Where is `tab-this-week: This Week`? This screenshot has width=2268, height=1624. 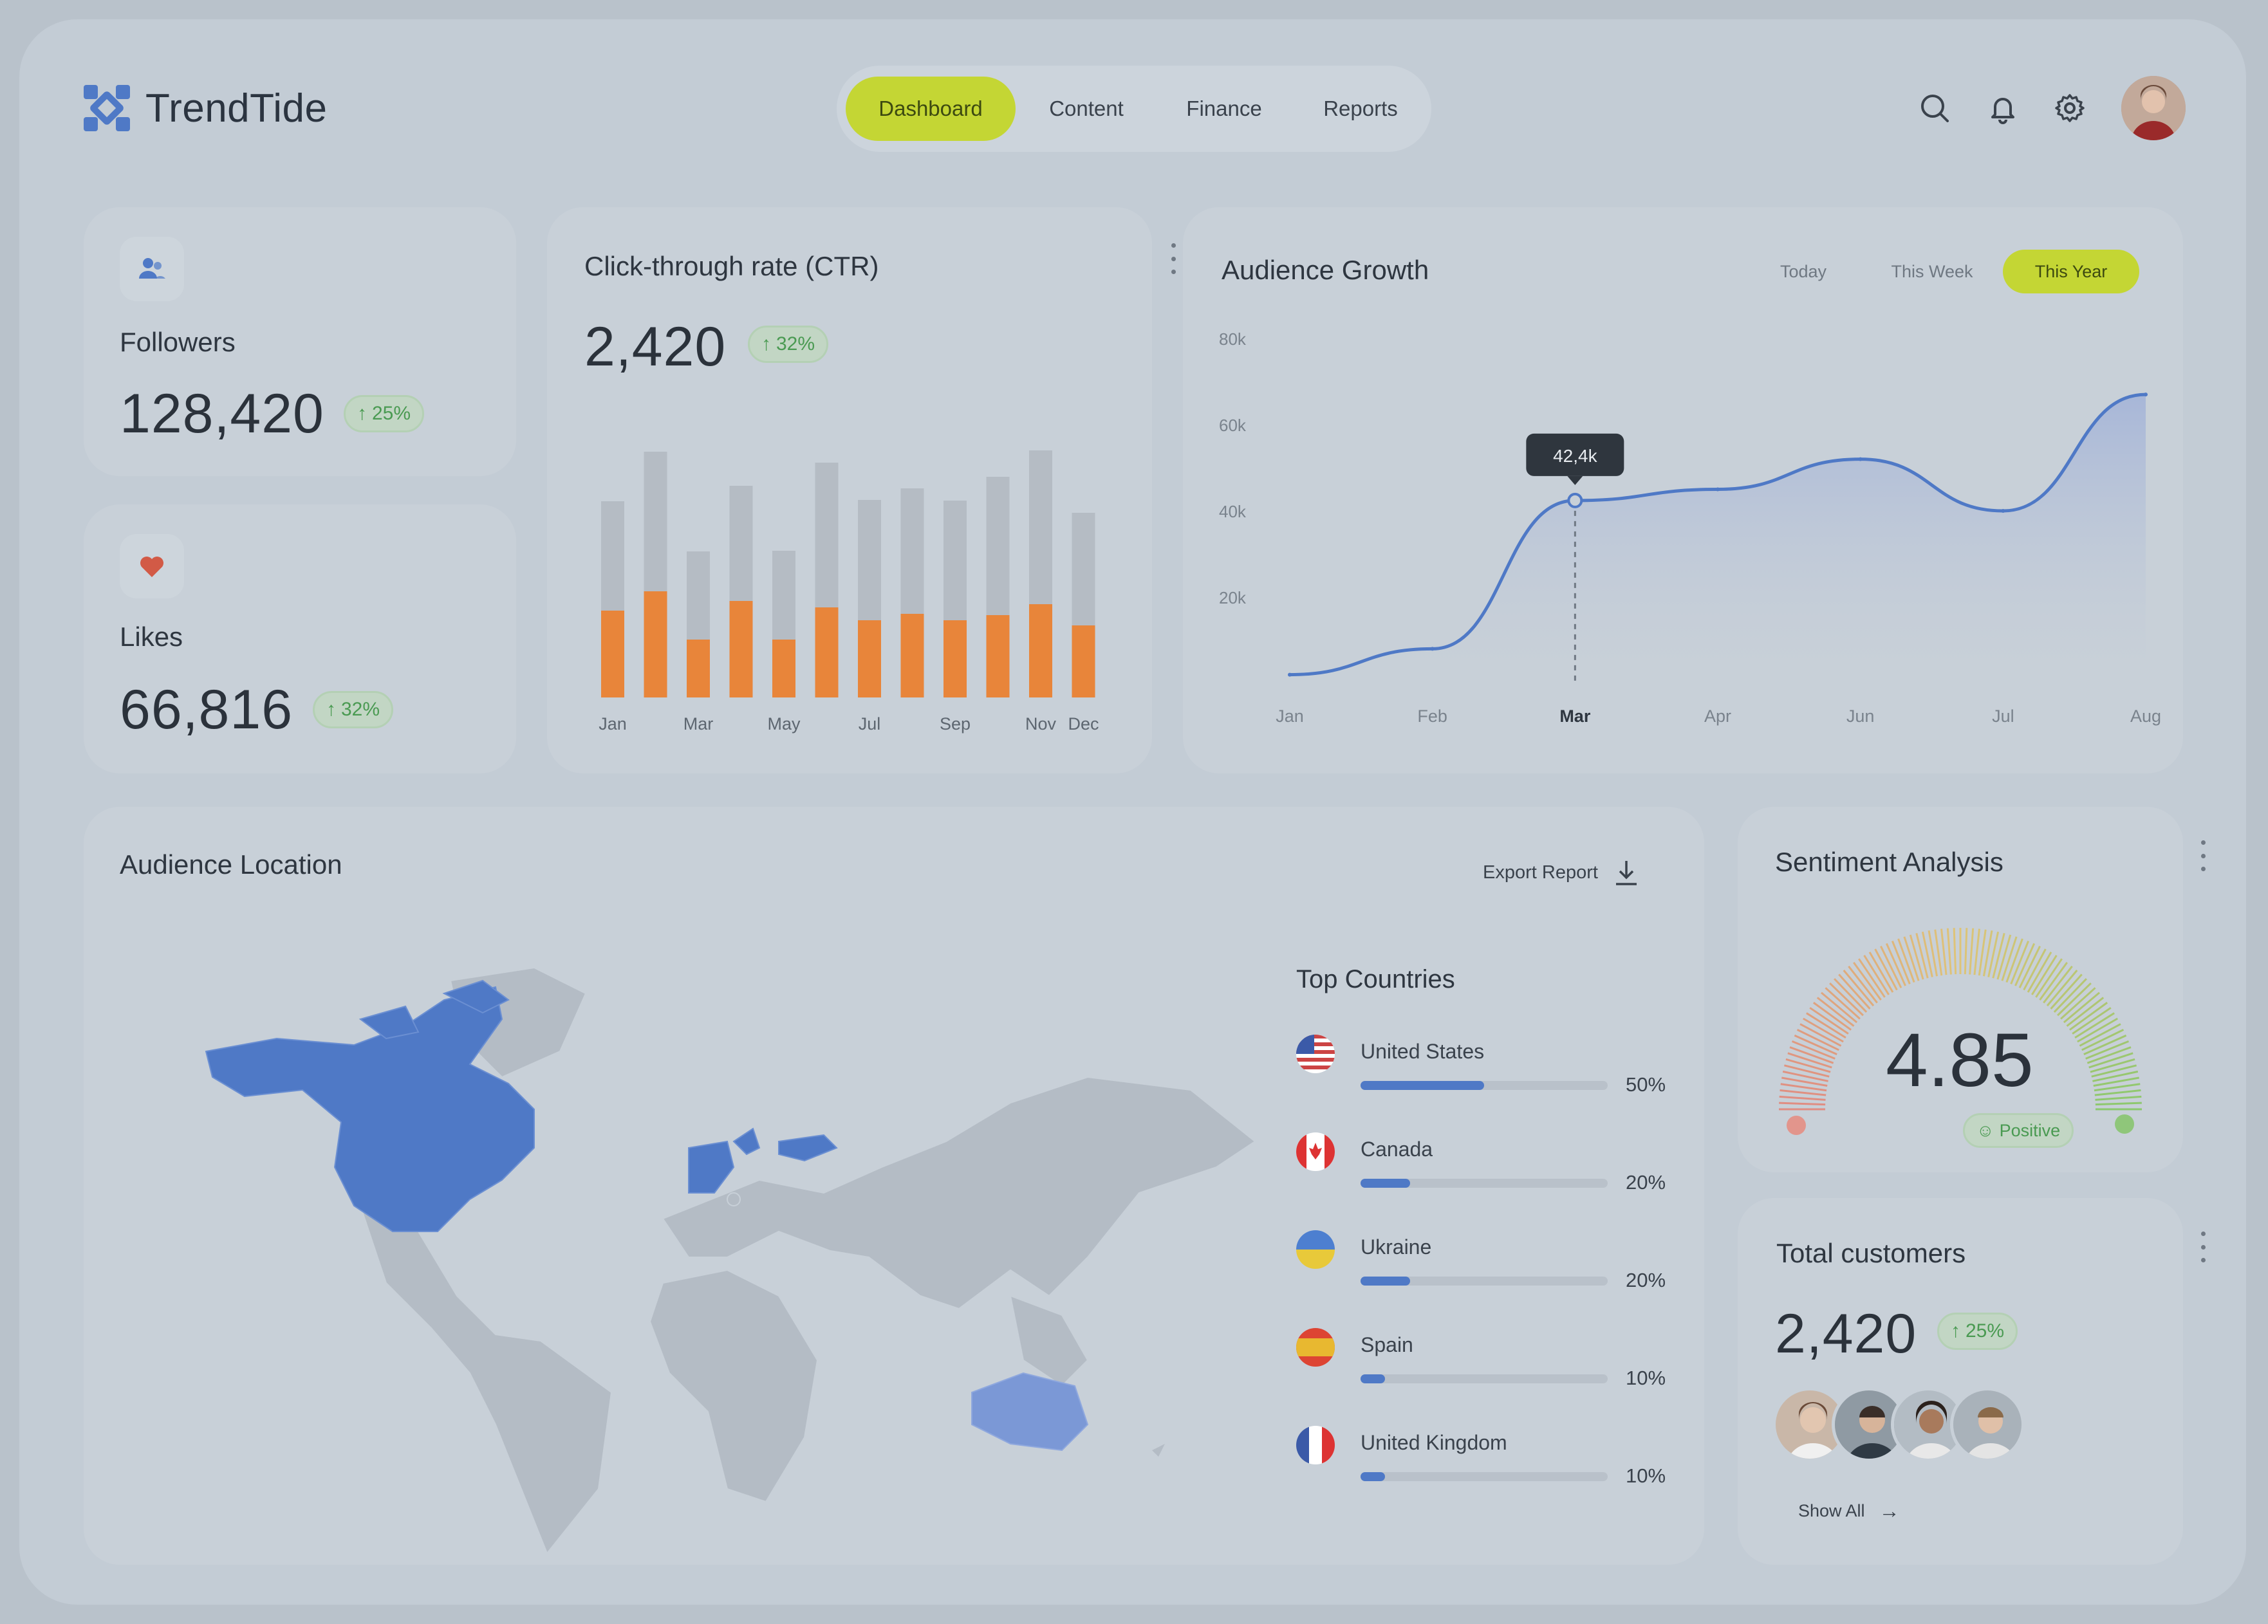
tab-this-week: This Week is located at coordinates (1932, 271).